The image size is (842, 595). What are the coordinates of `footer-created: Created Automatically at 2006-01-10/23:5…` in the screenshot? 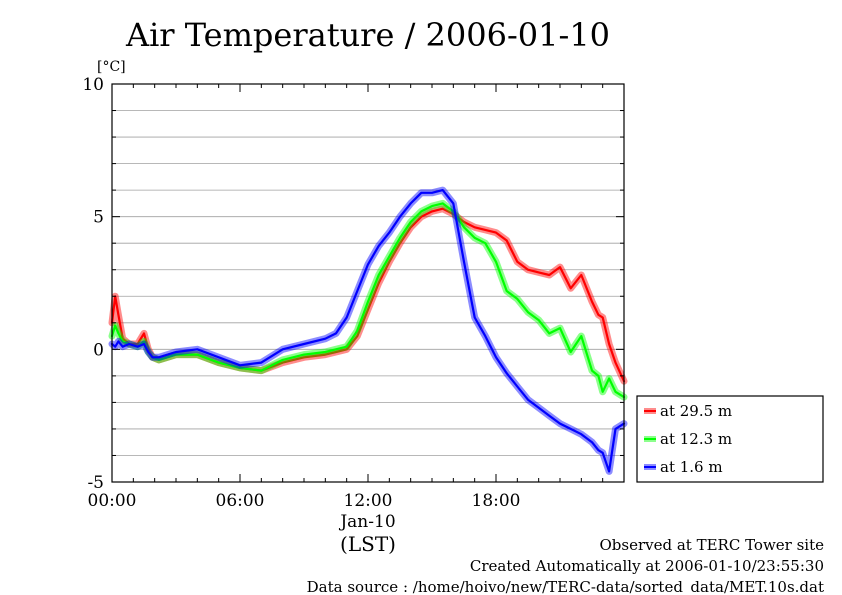 It's located at (647, 566).